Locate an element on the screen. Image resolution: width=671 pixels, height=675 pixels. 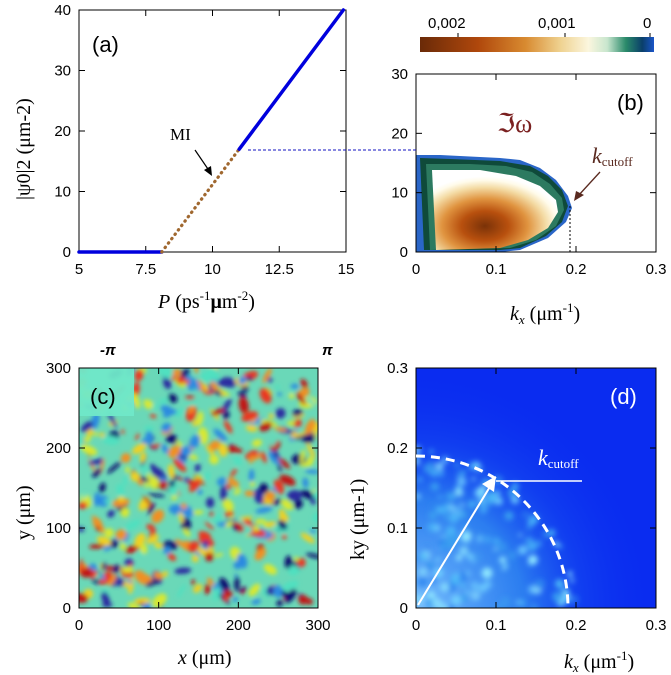
svg-text: x (μm) is located at coordinates (204, 658).